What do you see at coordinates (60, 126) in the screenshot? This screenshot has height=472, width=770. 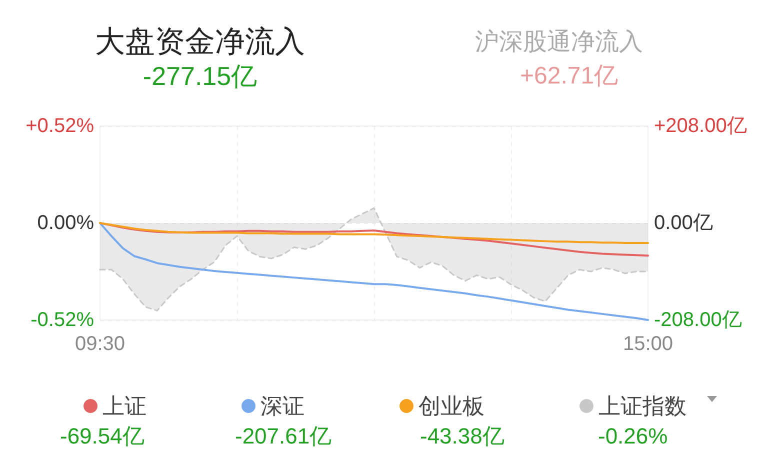 I see `y-tick-label: +0.52%` at bounding box center [60, 126].